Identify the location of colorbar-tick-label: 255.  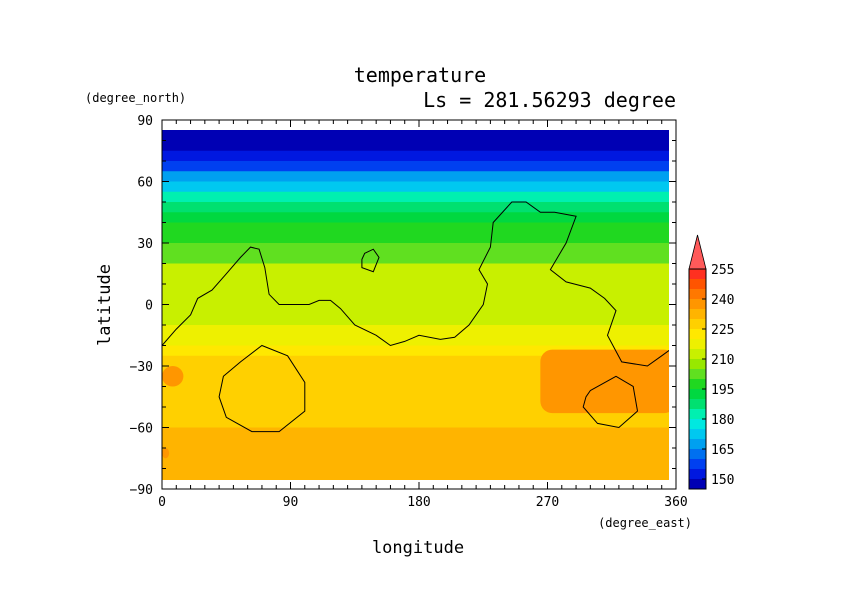
(722, 270).